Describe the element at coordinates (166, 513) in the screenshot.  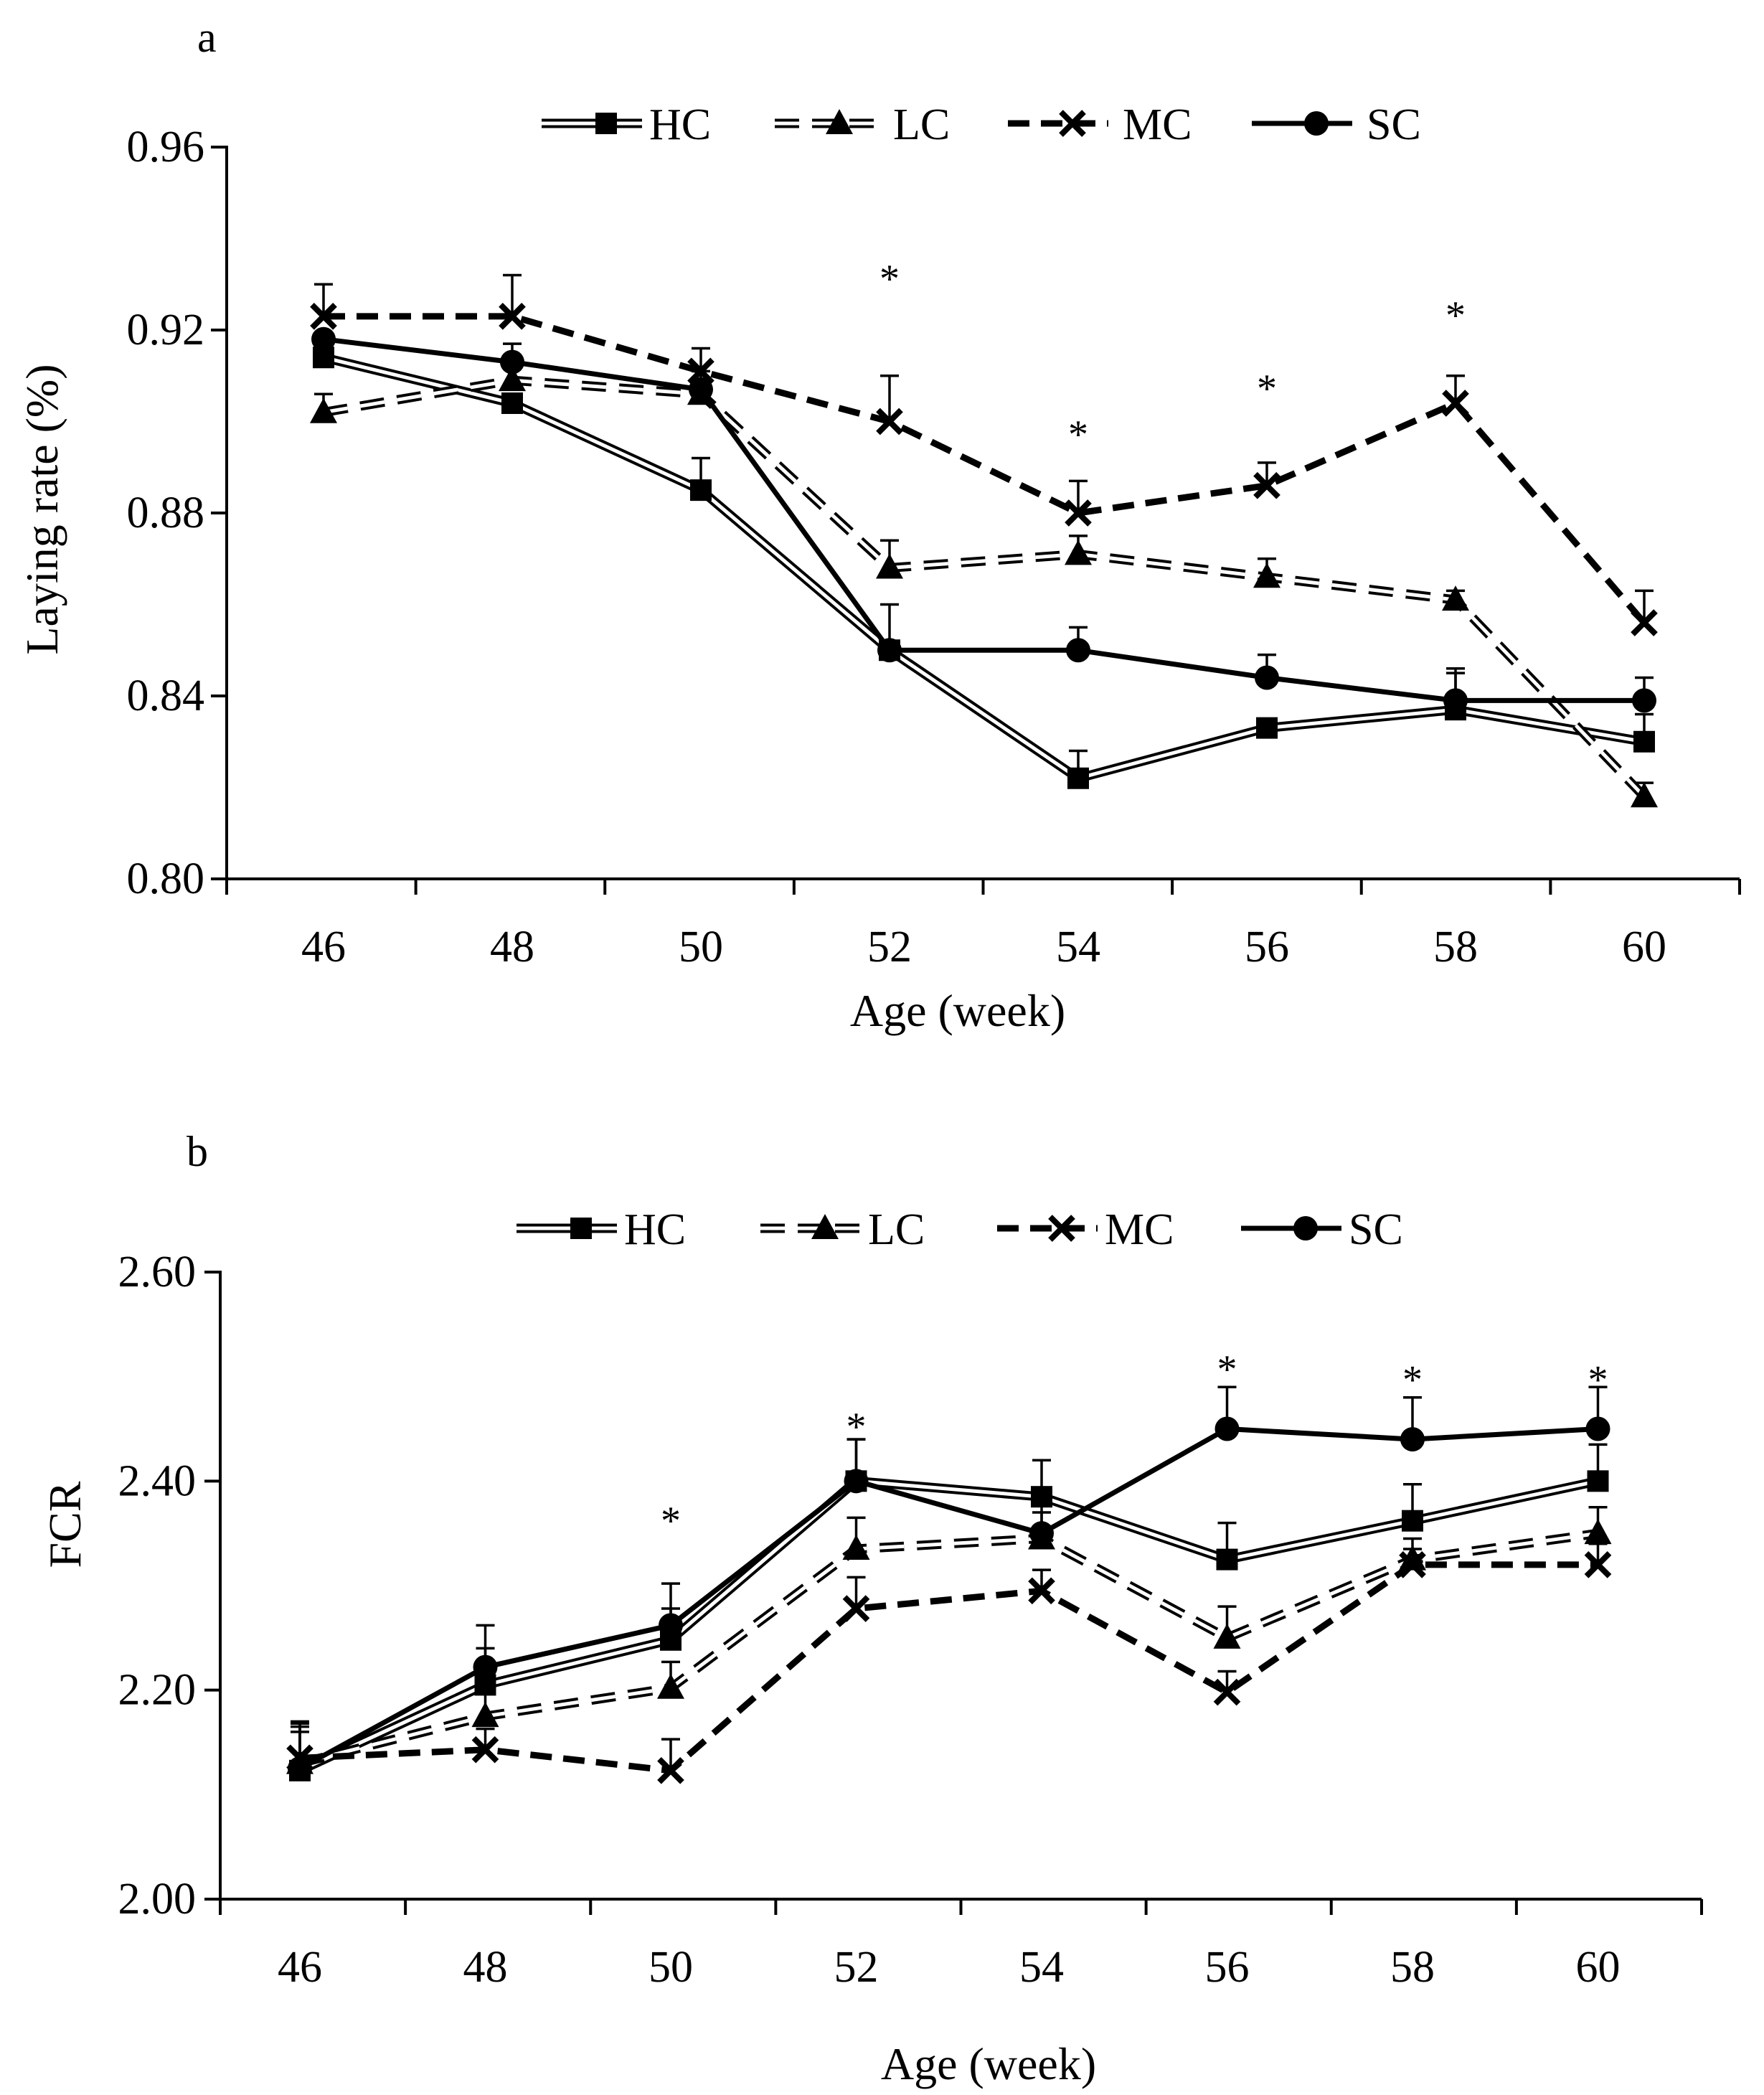
I see `y-tick-label: 0.88` at that location.